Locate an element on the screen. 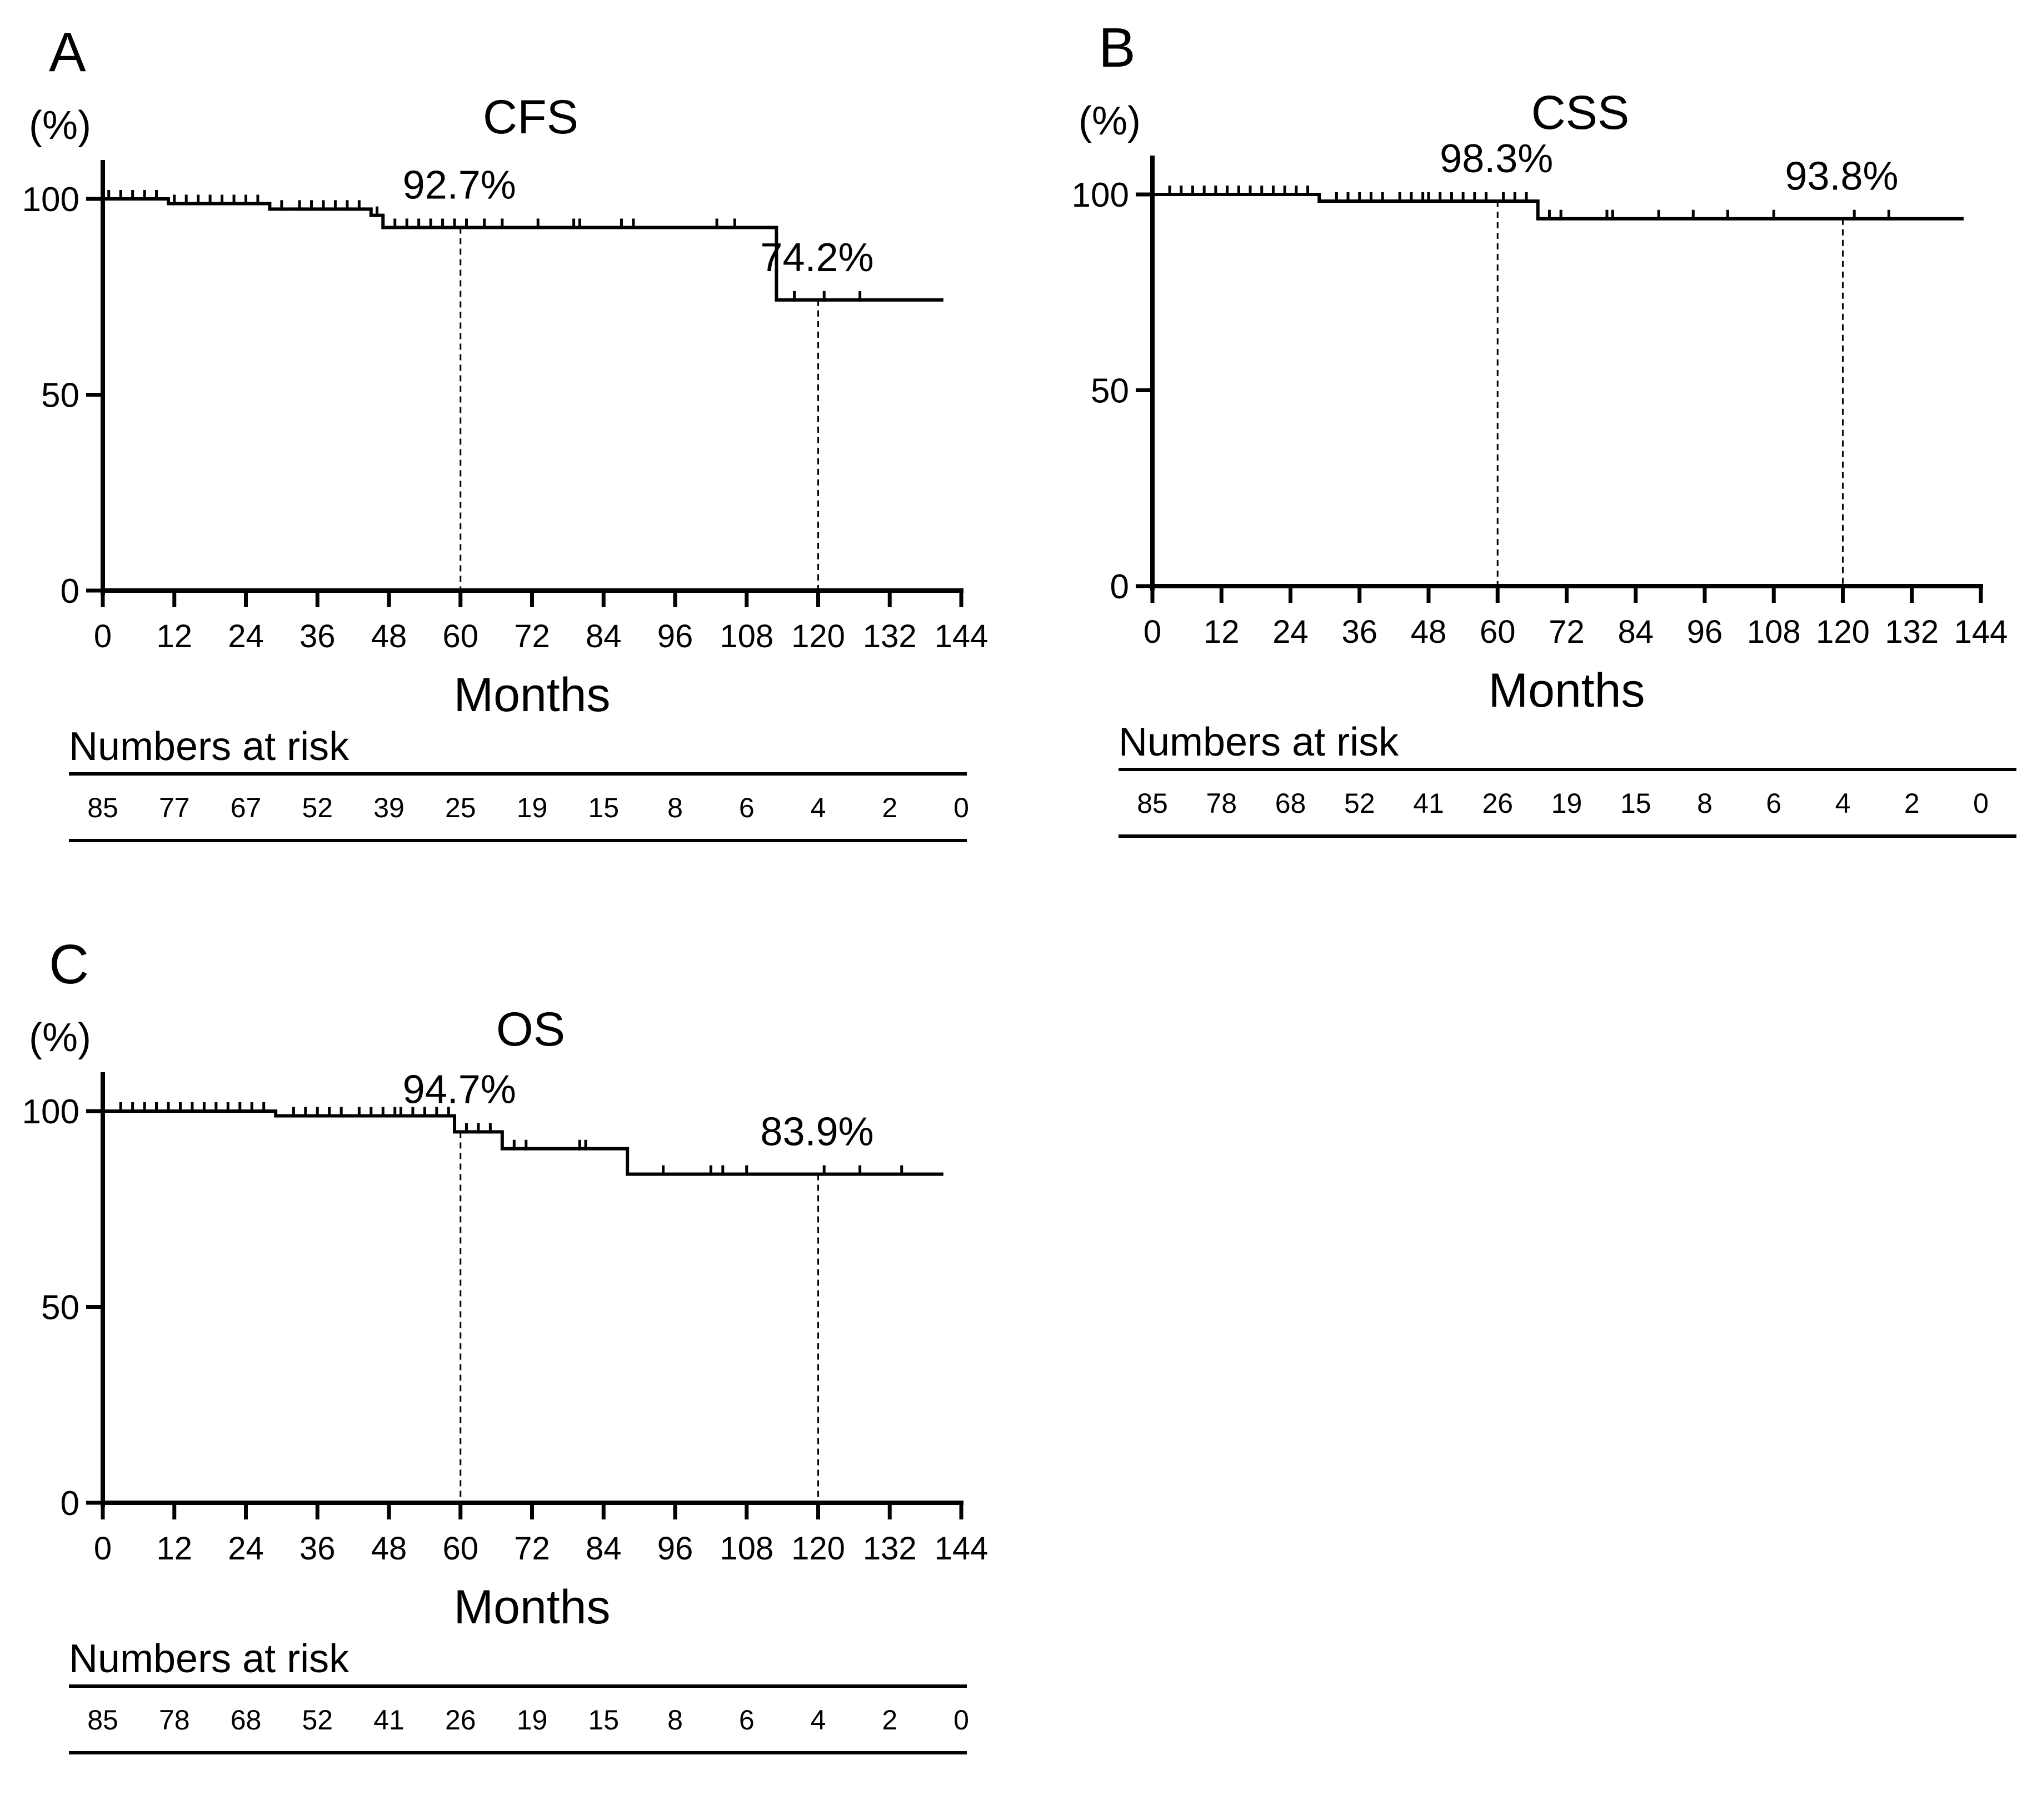 The width and height of the screenshot is (2037, 1820). survival-annotation: 92.7% is located at coordinates (459, 185).